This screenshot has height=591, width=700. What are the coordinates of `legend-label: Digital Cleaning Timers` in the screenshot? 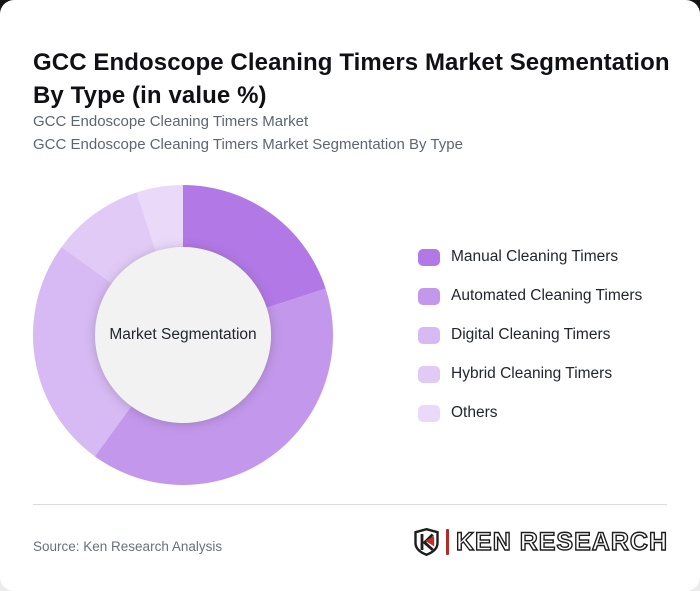 It's located at (531, 334).